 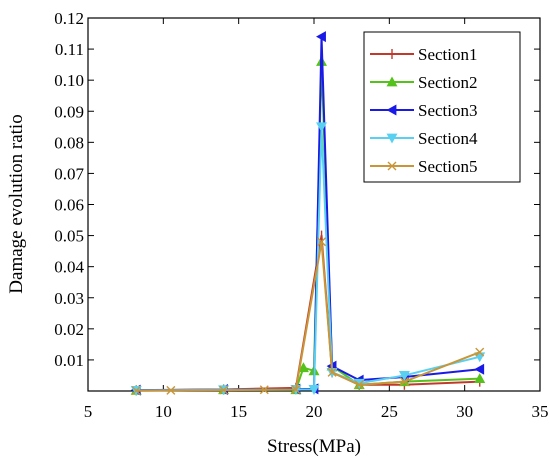 What do you see at coordinates (448, 110) in the screenshot?
I see `legend-label: Section3` at bounding box center [448, 110].